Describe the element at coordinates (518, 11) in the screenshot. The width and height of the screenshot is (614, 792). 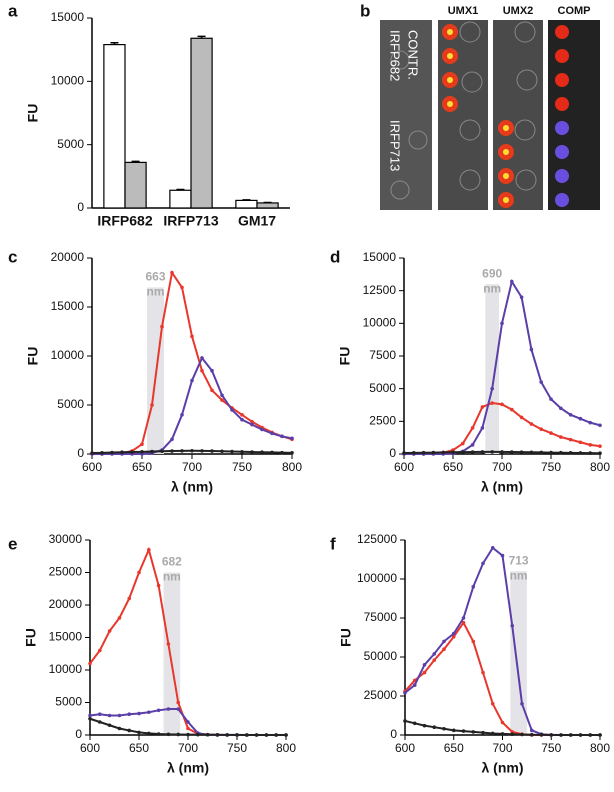
I see `column-header: UMX2` at that location.